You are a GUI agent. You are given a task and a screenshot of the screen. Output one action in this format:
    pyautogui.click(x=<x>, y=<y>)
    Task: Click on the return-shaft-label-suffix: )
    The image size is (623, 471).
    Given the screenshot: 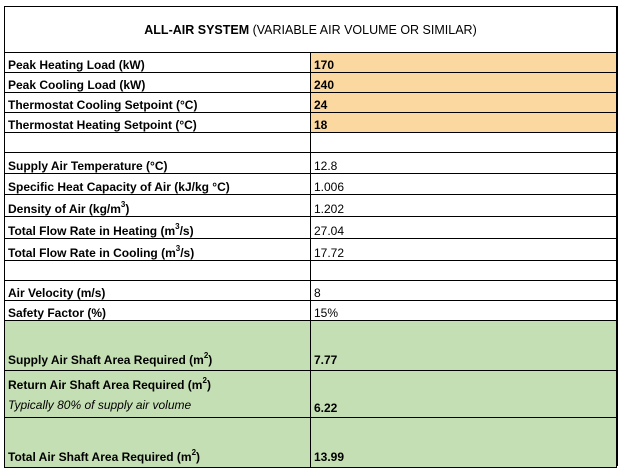 What is the action you would take?
    pyautogui.click(x=208, y=385)
    